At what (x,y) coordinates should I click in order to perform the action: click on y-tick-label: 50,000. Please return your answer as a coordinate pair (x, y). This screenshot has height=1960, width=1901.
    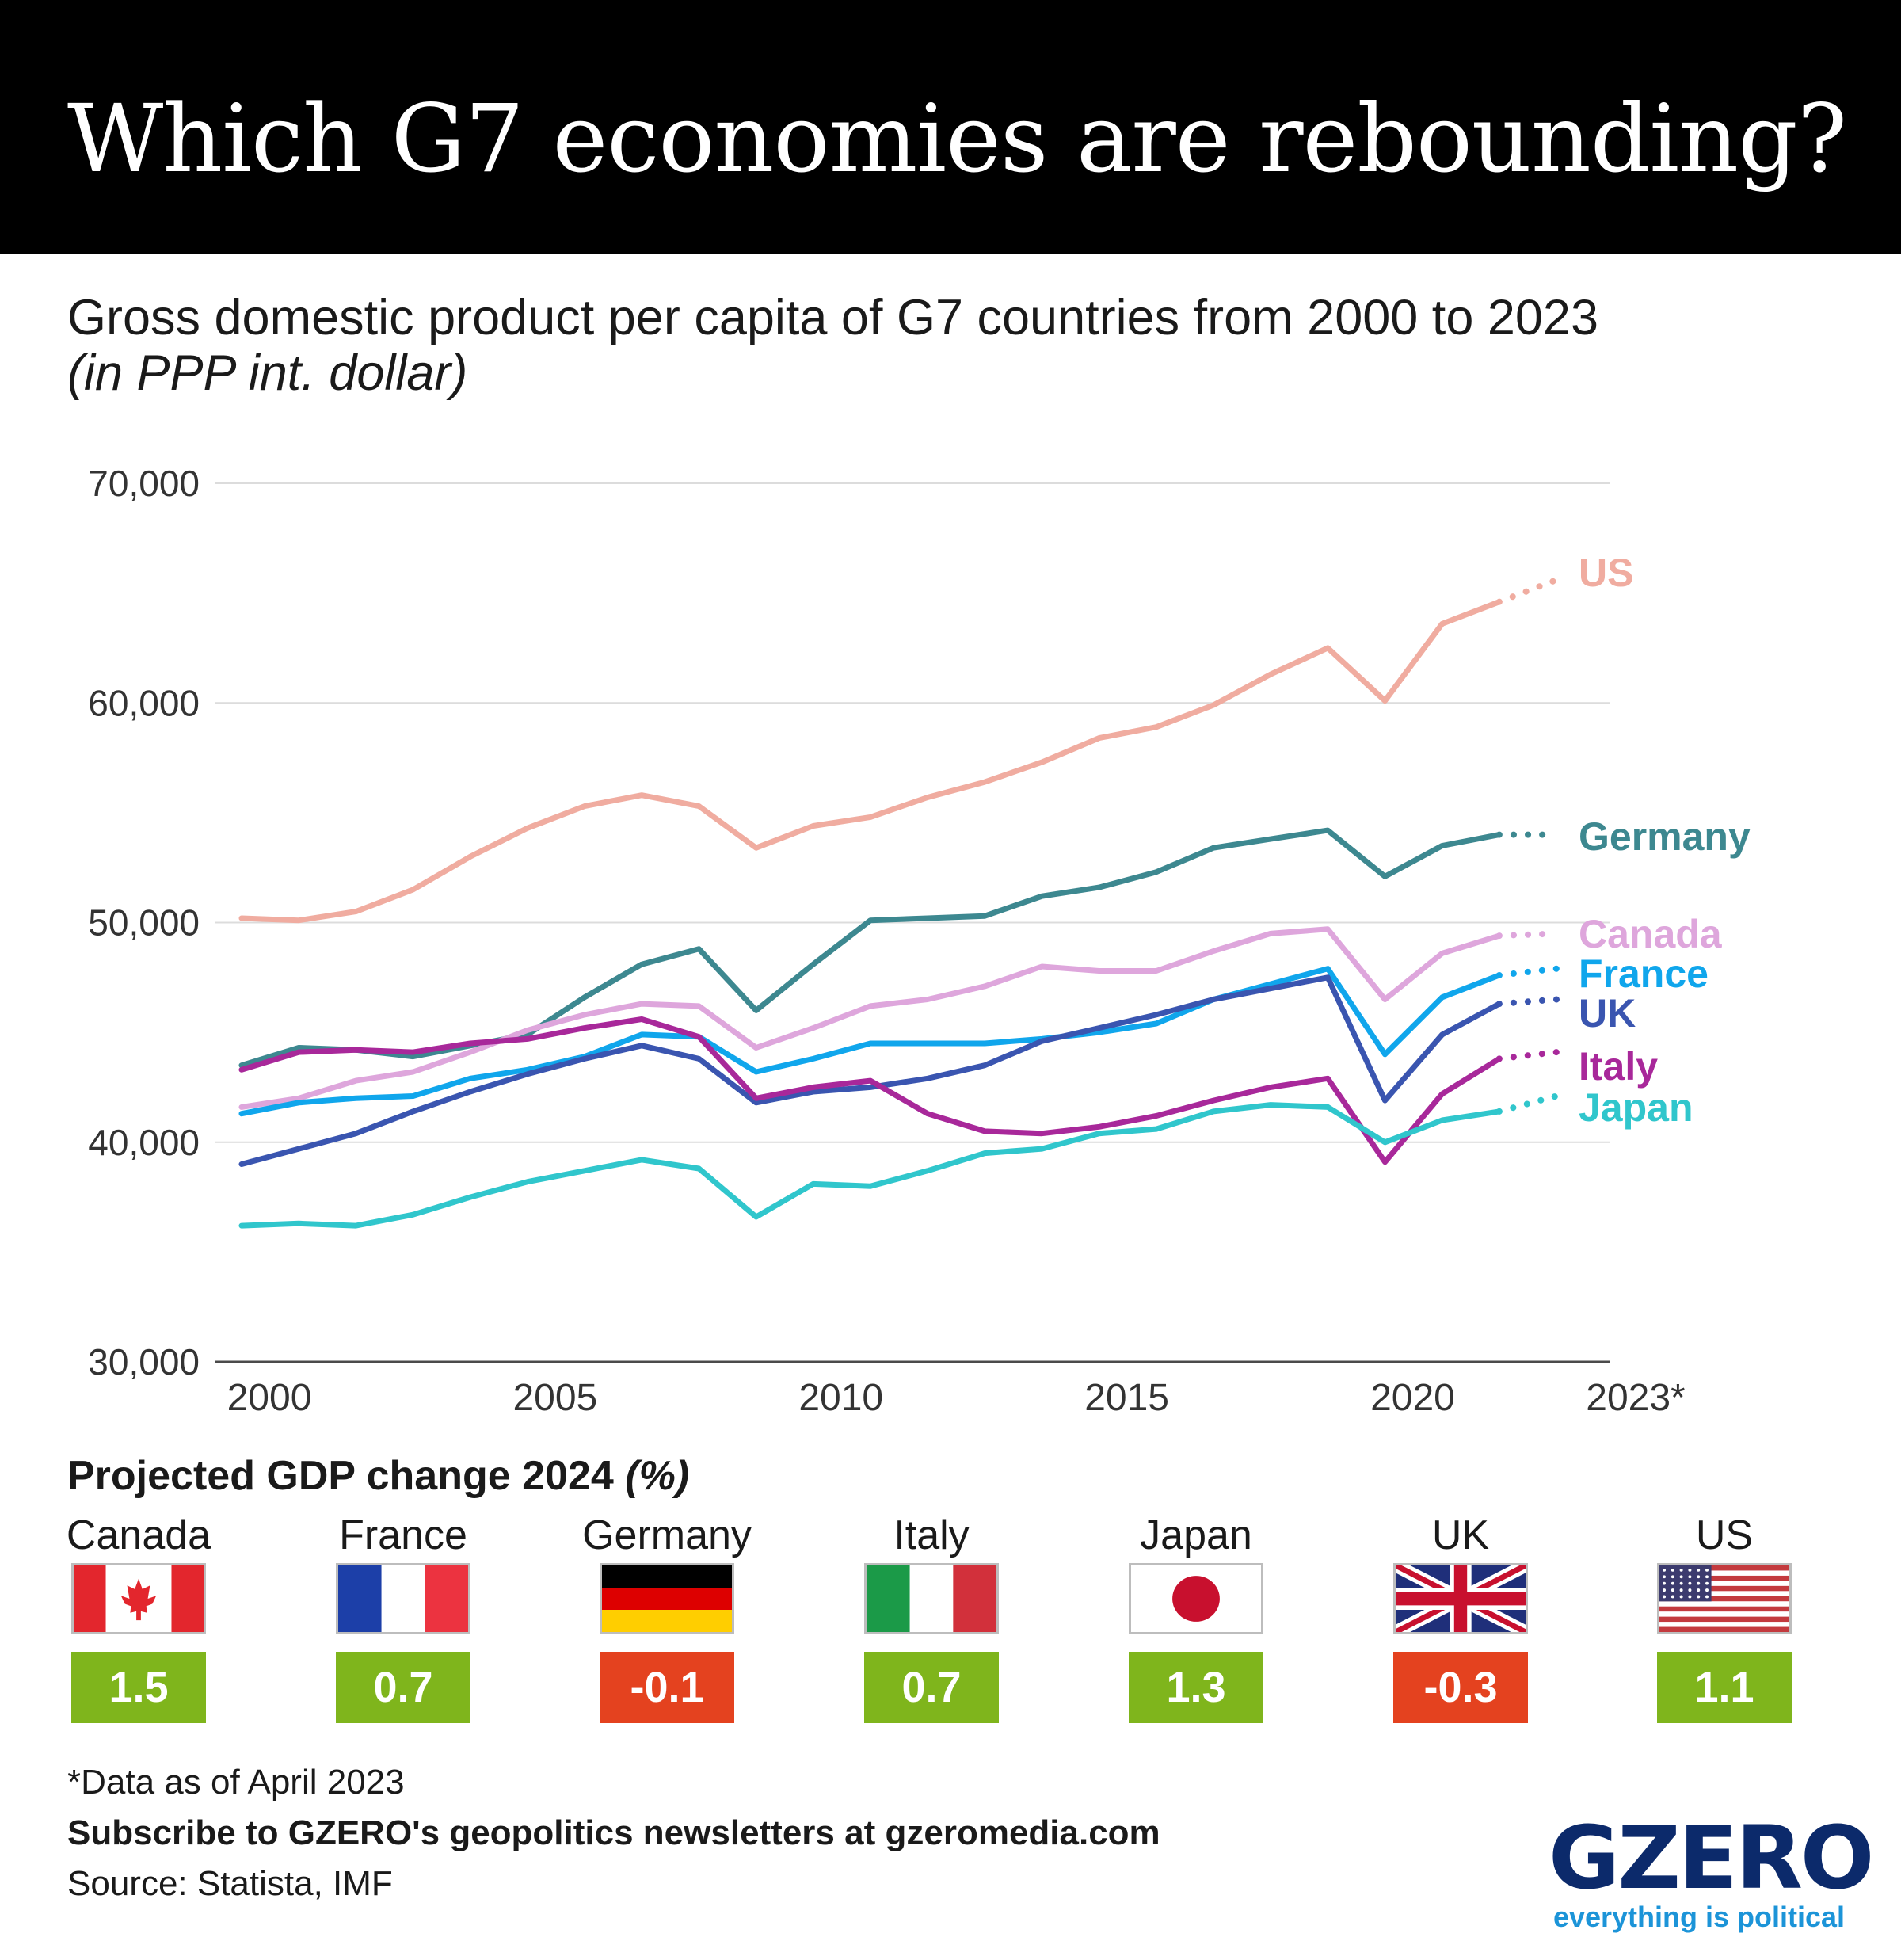
    Looking at the image, I should click on (144, 923).